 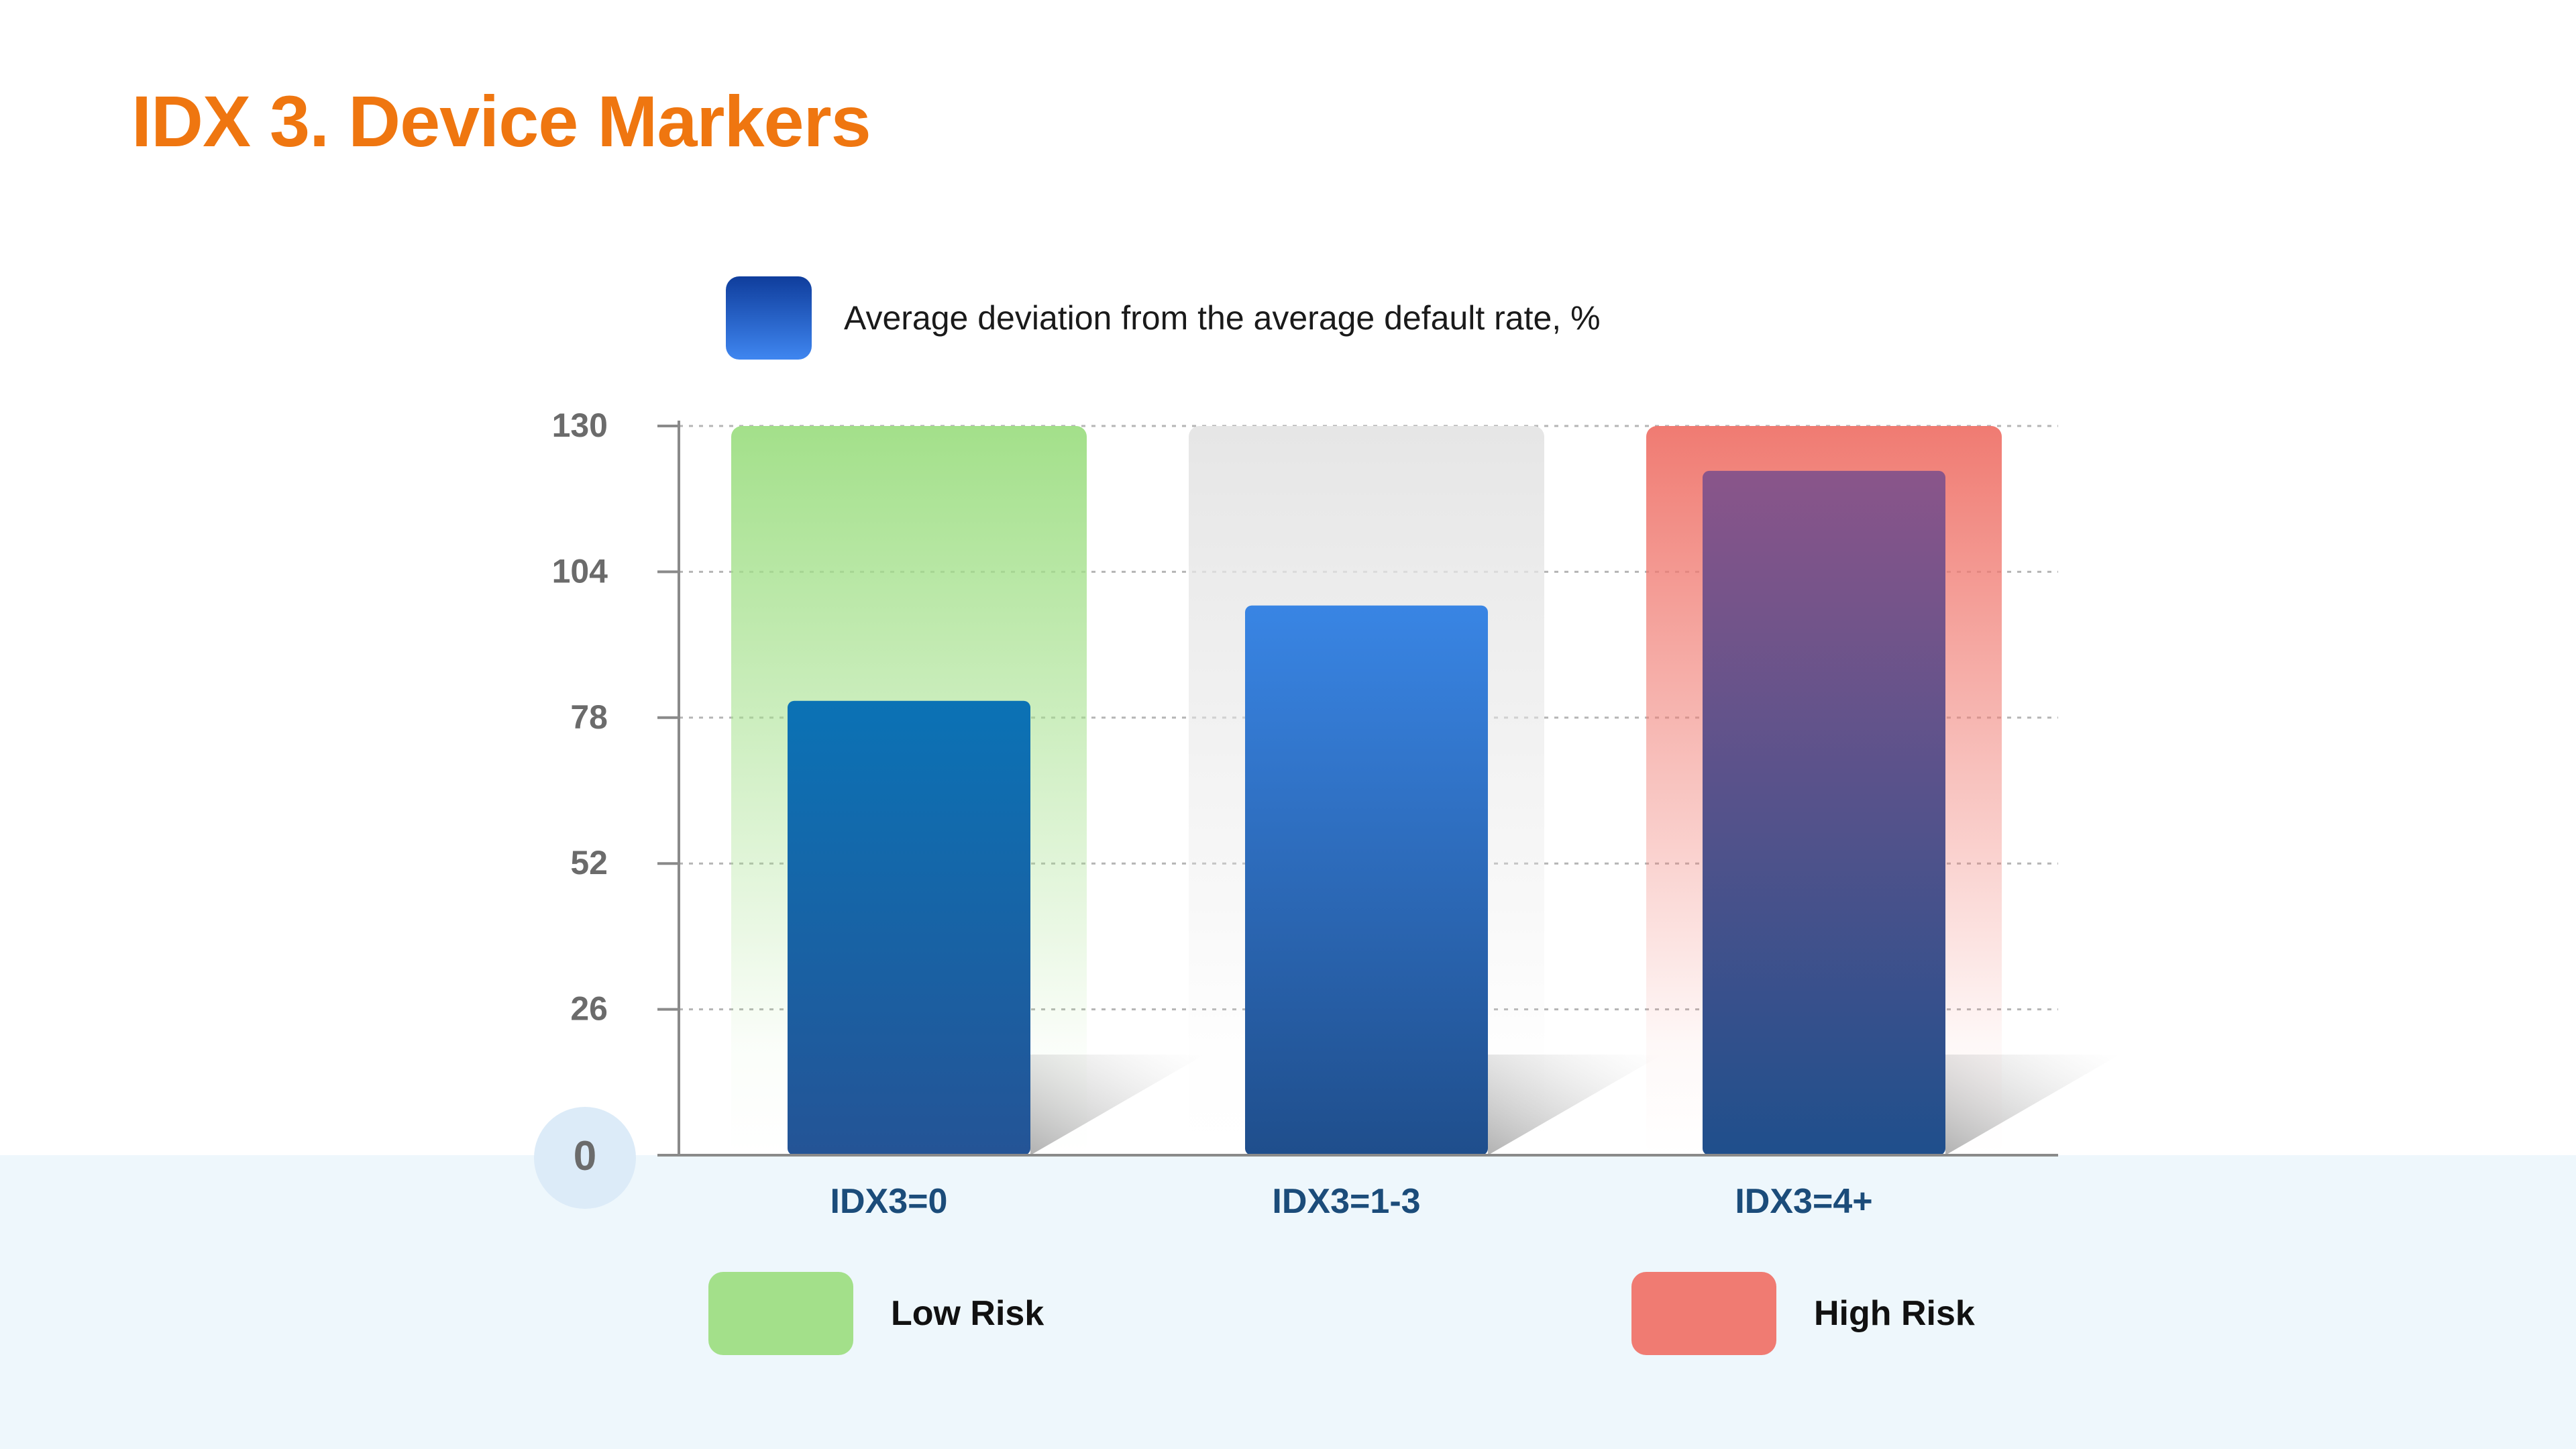 What do you see at coordinates (1703, 1313) in the screenshot?
I see `legend-high-risk-swatch` at bounding box center [1703, 1313].